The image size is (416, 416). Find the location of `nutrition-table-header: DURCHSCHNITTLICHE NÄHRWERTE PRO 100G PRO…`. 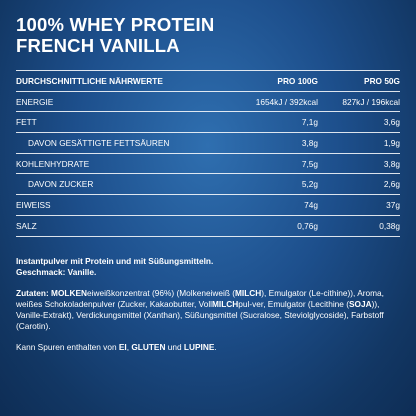

nutrition-table-header: DURCHSCHNITTLICHE NÄHRWERTE PRO 100G PRO… is located at coordinates (208, 81).